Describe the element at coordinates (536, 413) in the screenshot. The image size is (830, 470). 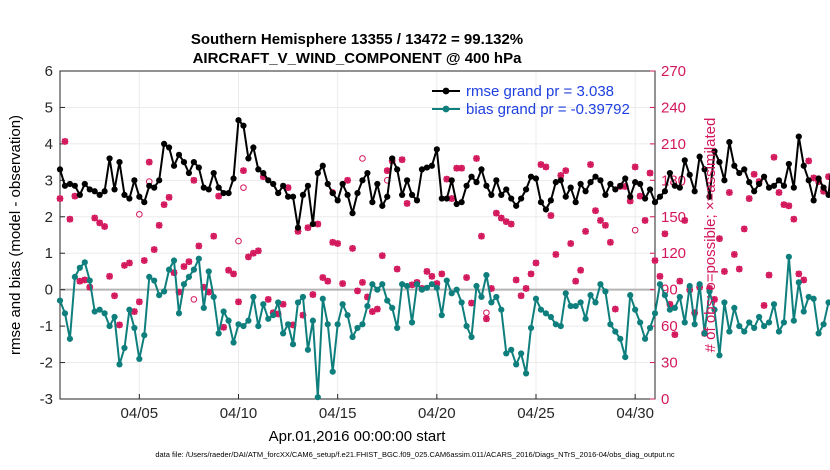
I see `x-axis-tick-label: 04/25` at that location.